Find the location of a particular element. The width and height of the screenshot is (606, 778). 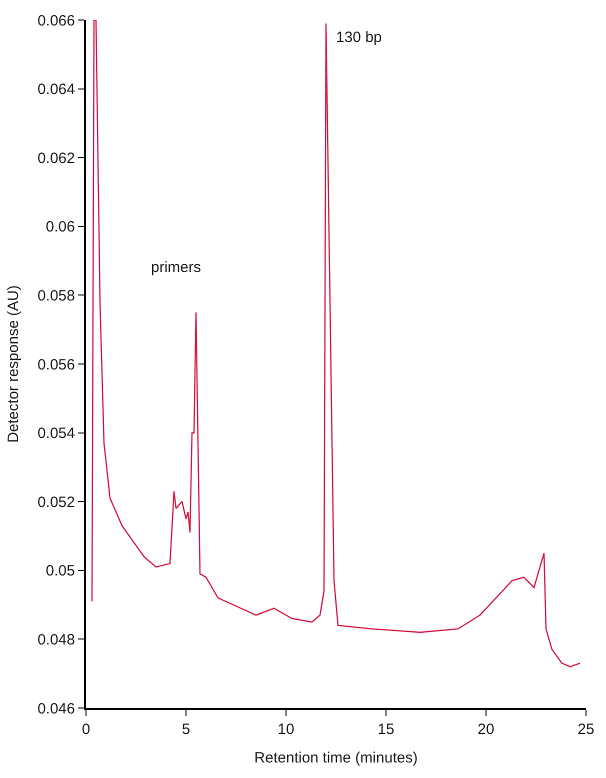

x-axis-title: Retention time (minutes) is located at coordinates (336, 758).